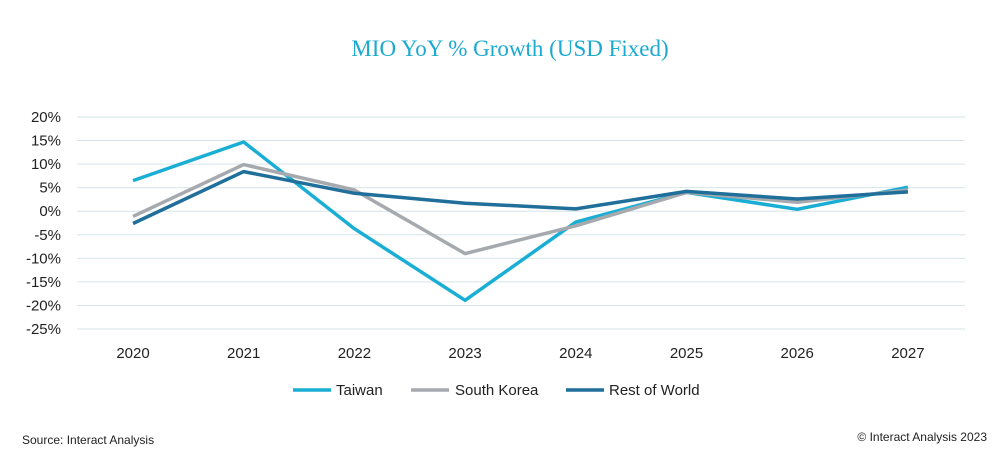 This screenshot has height=461, width=1000. Describe the element at coordinates (43, 305) in the screenshot. I see `y-tick-label: -20%` at that location.